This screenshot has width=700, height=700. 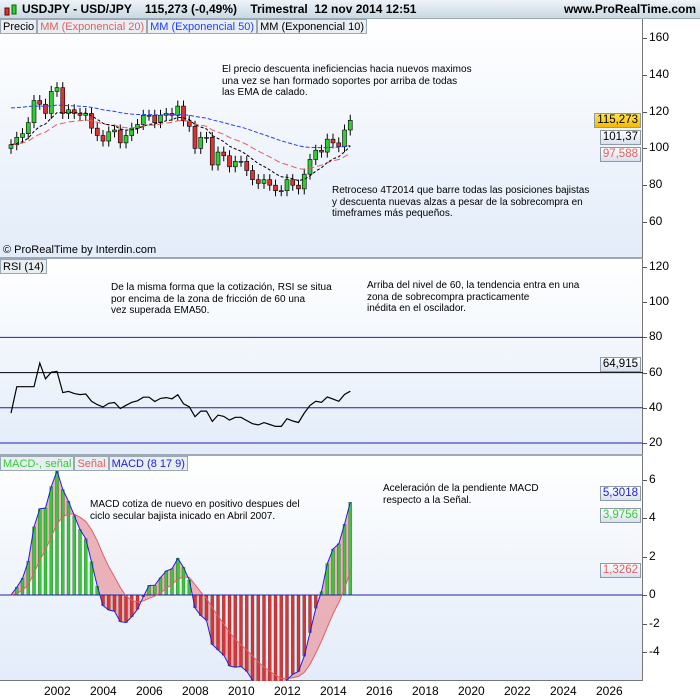 I want to click on axis-tick-label: 6, so click(x=652, y=478).